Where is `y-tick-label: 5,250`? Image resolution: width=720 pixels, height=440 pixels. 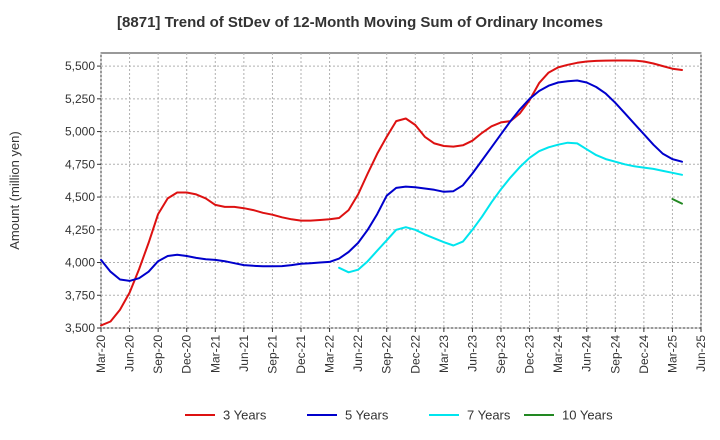 y-tick-label: 5,250 is located at coordinates (80, 99).